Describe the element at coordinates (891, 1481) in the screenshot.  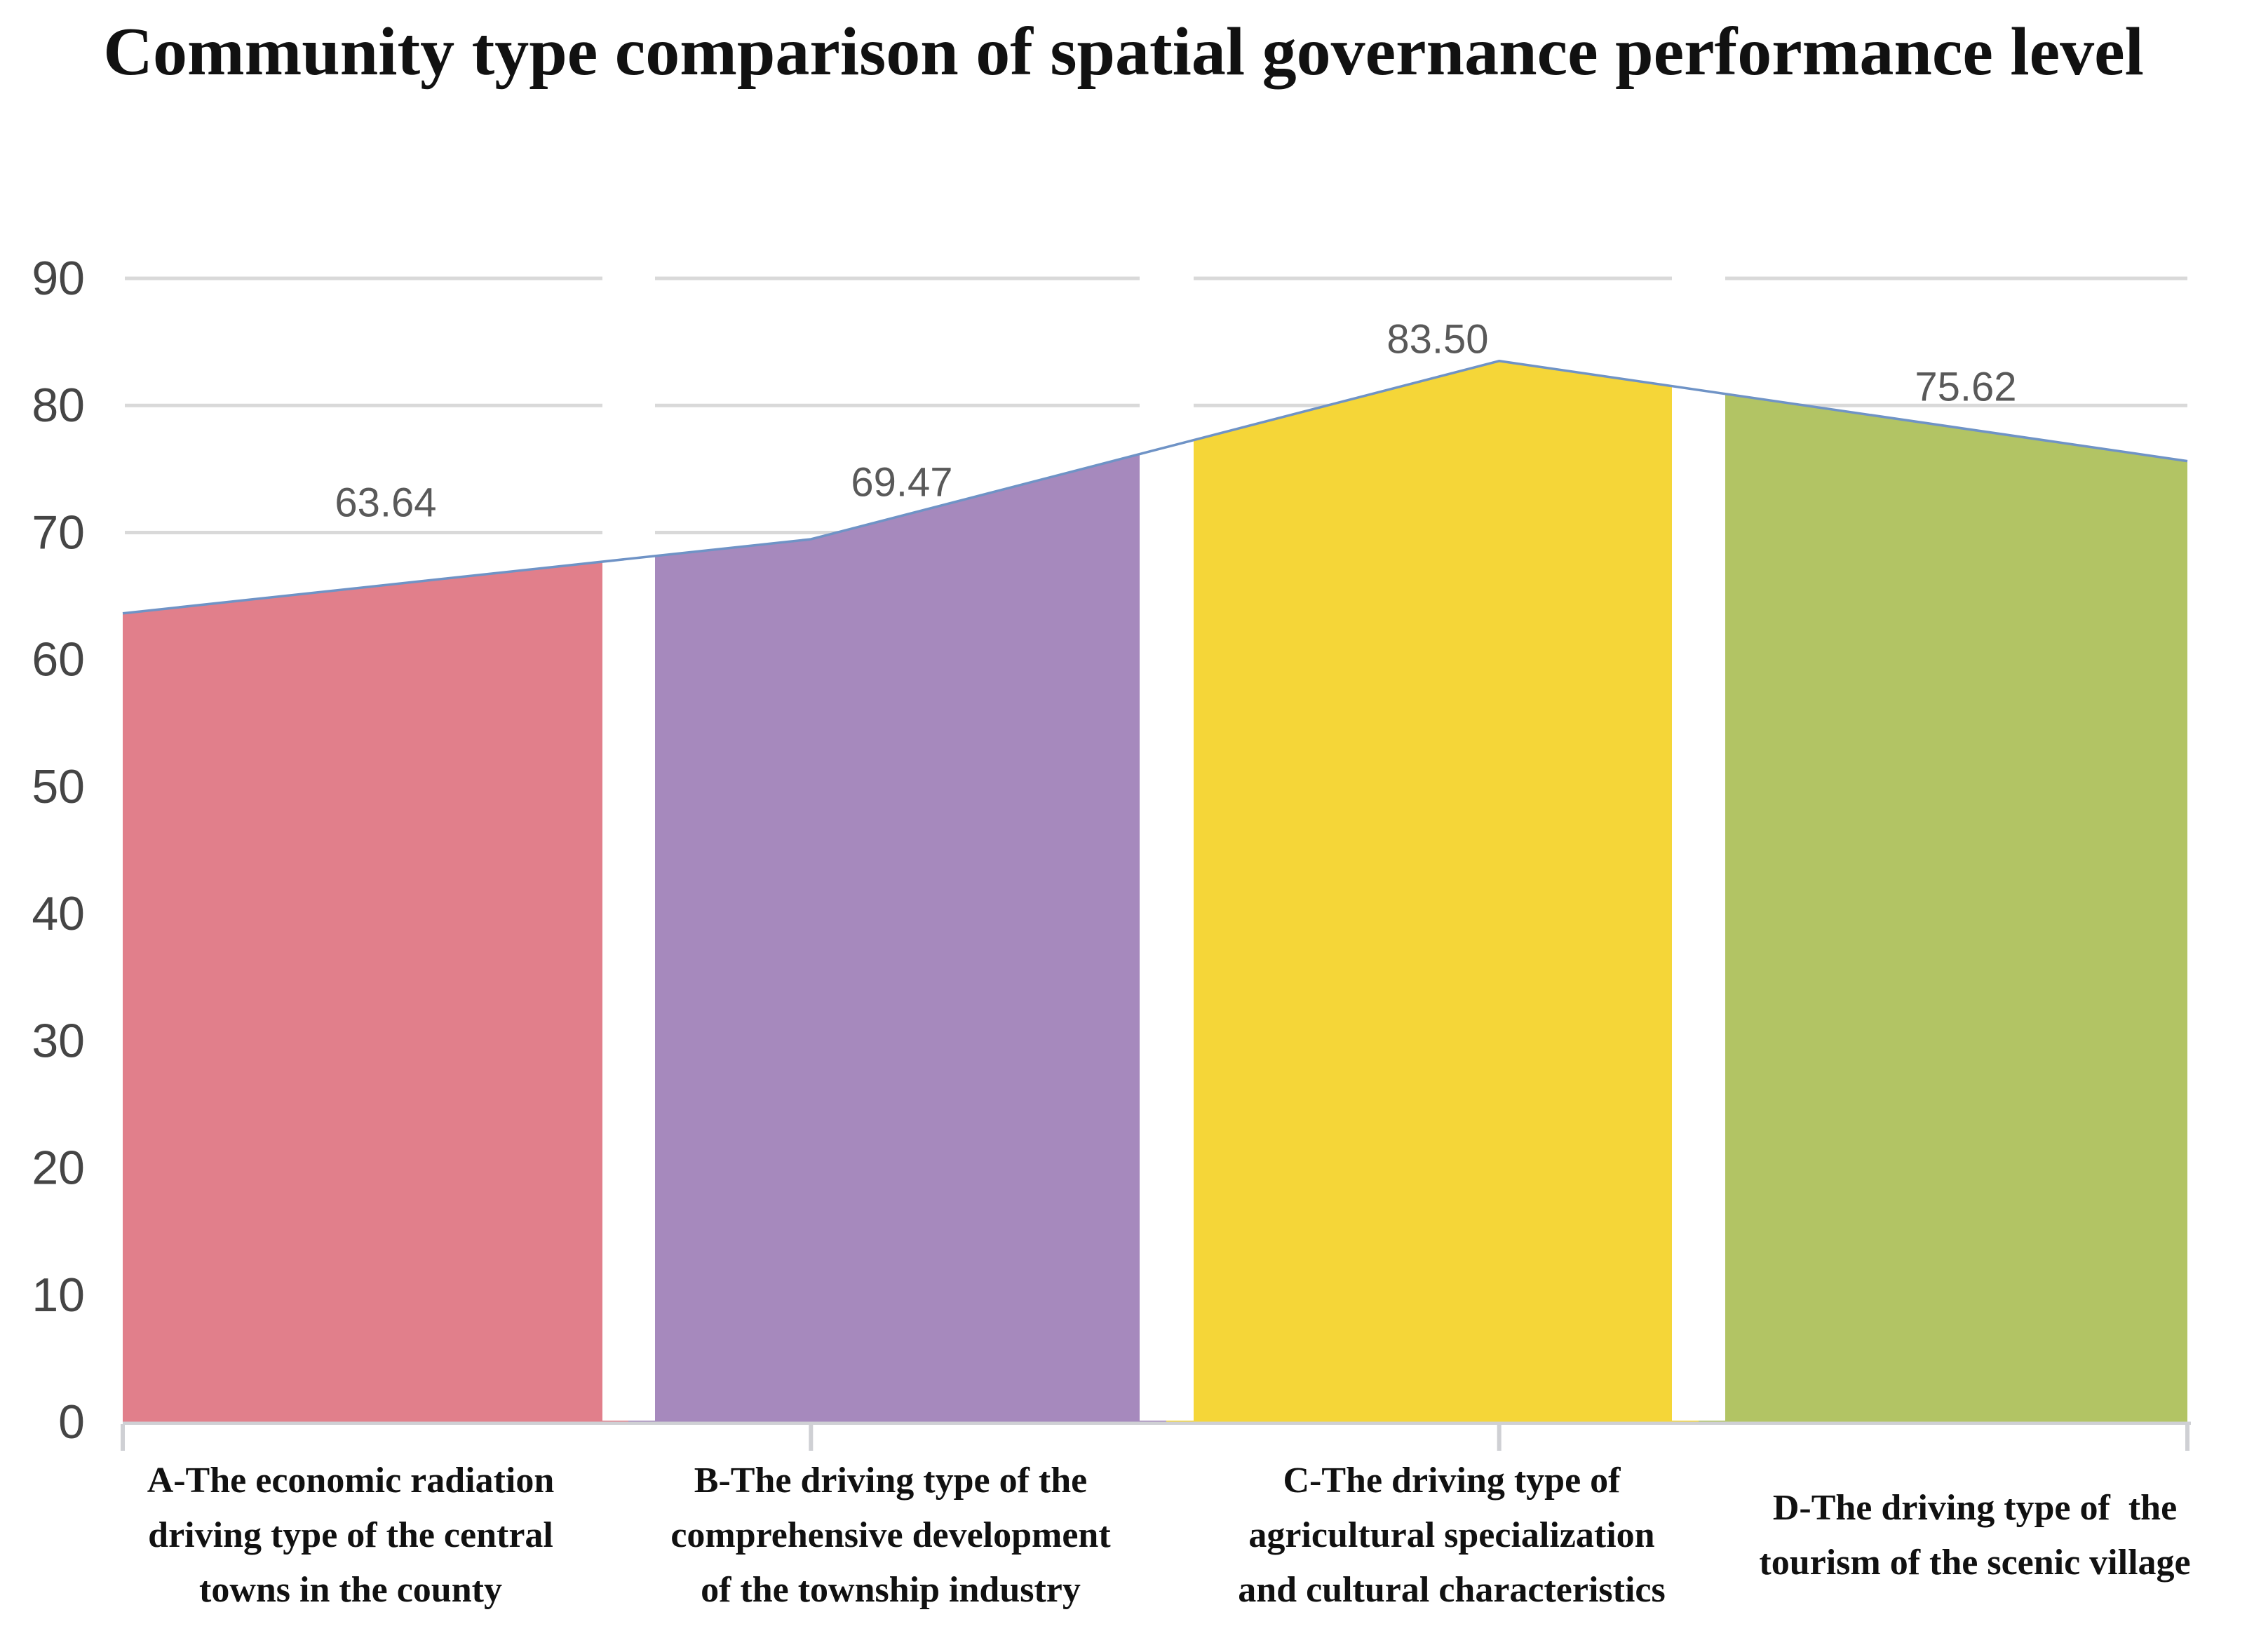
I see `category-label-line: B-The driving type of the` at that location.